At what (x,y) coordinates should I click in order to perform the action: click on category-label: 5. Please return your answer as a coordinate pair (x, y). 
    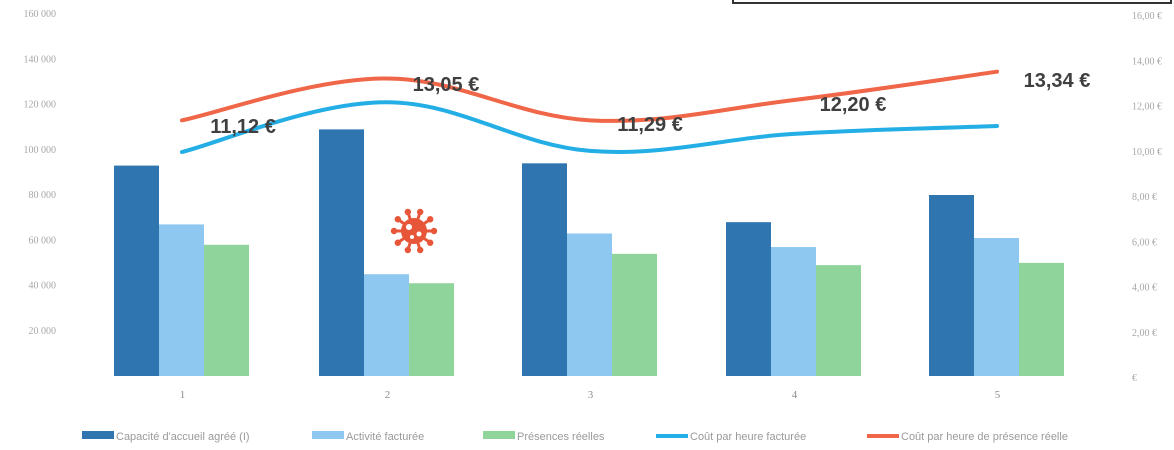
    Looking at the image, I should click on (998, 395).